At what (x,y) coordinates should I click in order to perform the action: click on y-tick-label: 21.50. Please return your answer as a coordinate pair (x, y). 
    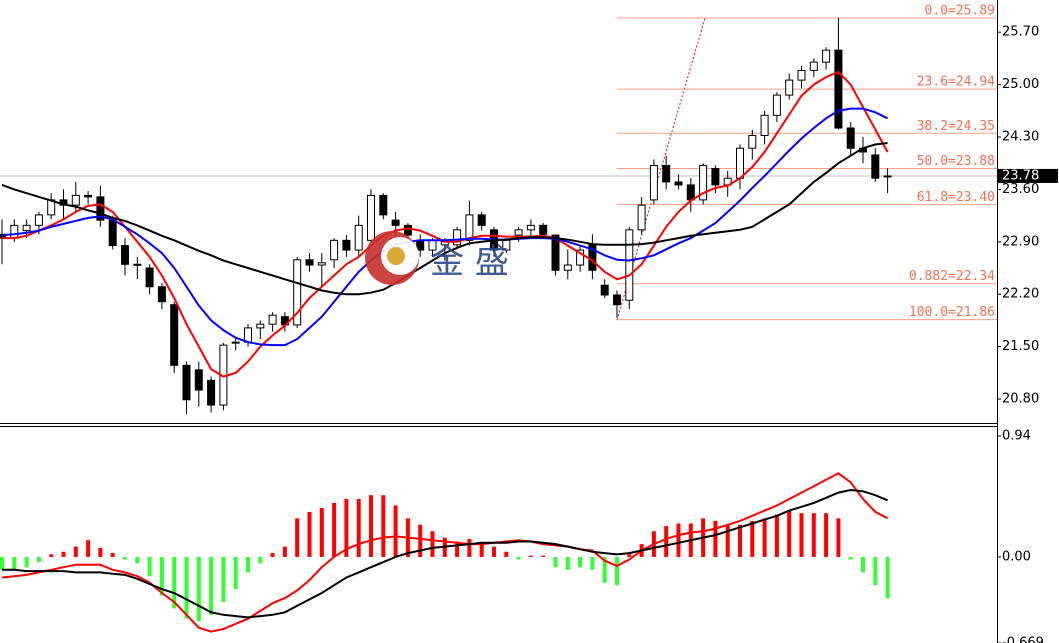
    Looking at the image, I should click on (1020, 346).